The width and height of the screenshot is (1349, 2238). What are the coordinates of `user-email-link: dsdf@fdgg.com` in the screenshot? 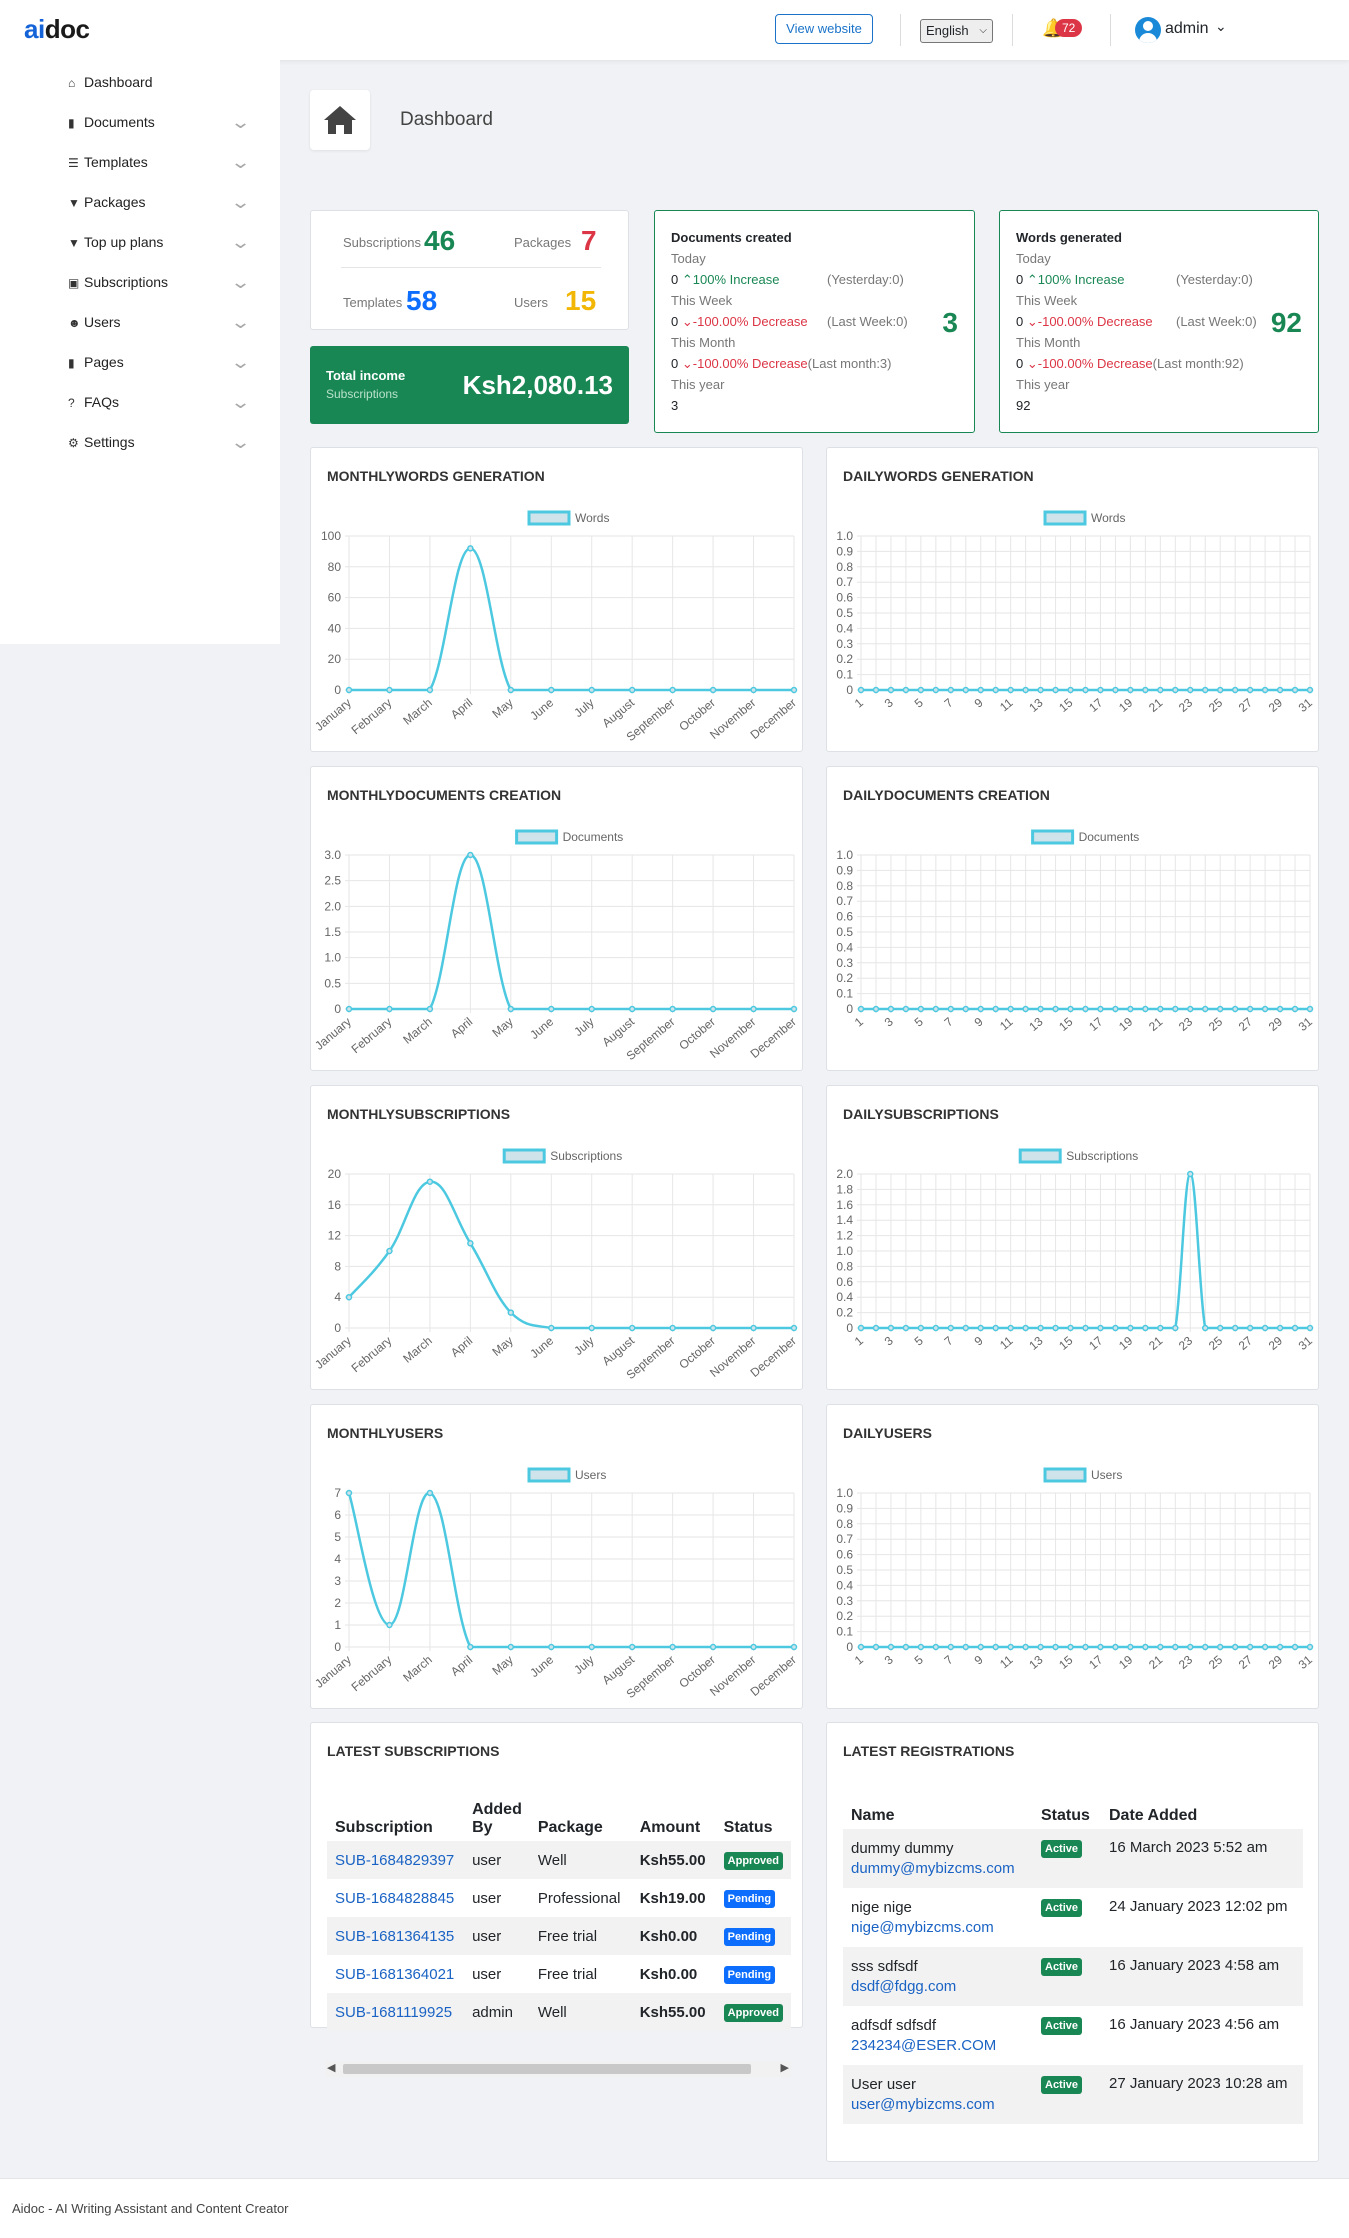 It's located at (904, 1986).